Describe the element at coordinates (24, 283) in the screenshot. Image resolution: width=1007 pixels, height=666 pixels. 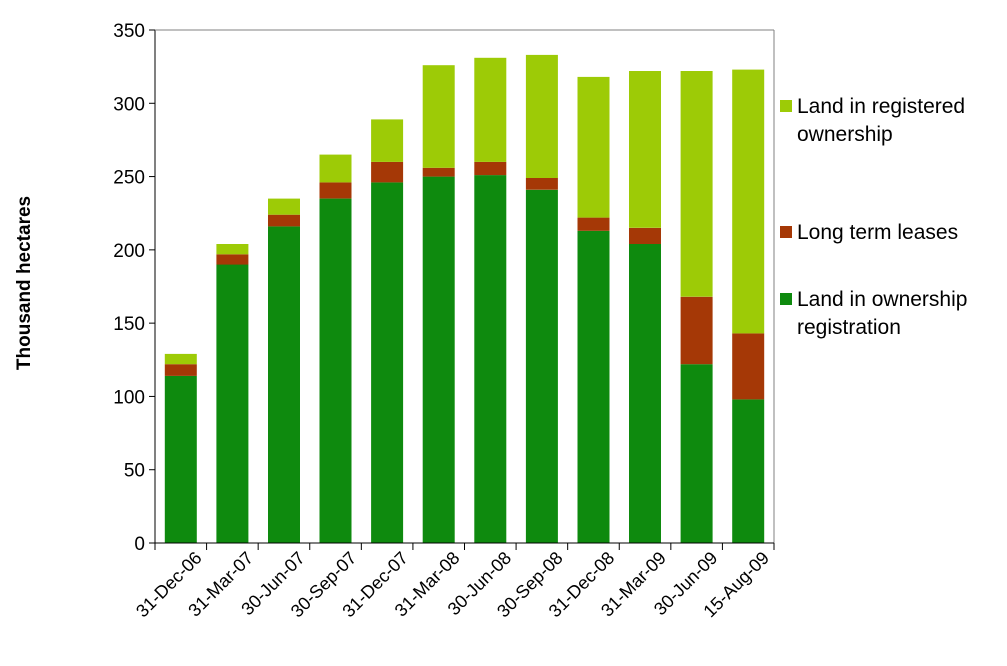
I see `y-axis-label: Thousand hectares` at that location.